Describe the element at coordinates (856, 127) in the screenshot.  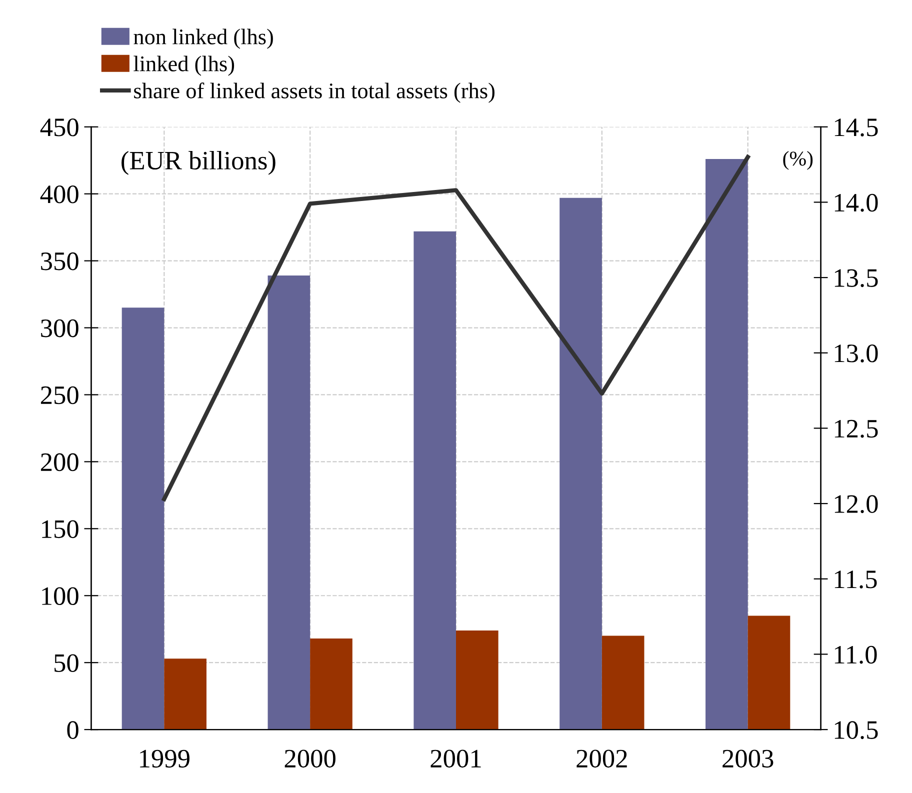
I see `y2-tick-label: 14.5` at that location.